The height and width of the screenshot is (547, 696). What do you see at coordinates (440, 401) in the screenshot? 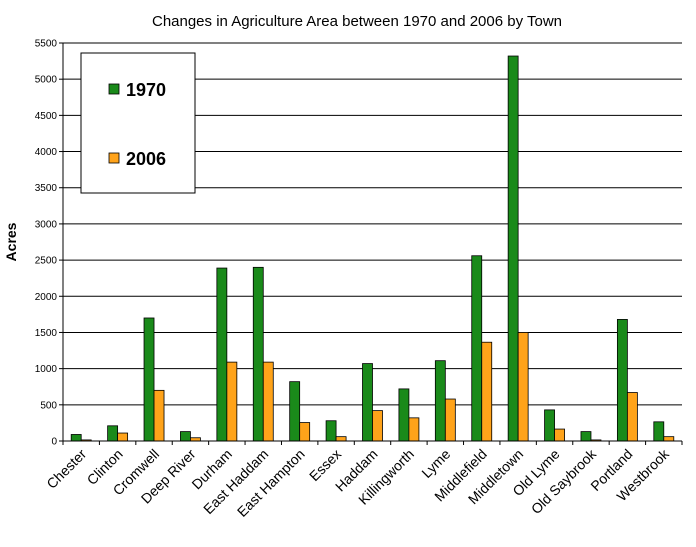
I see `bar-1970-lyme` at bounding box center [440, 401].